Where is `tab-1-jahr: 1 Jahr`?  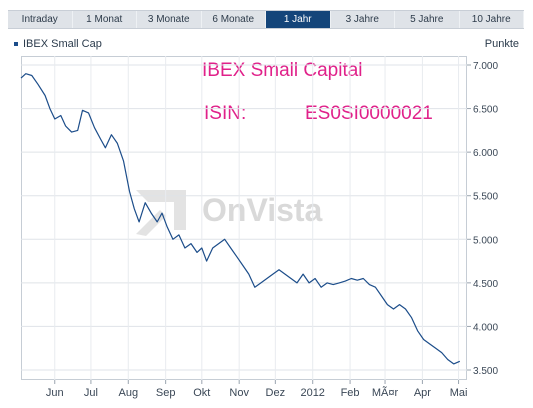 tab-1-jahr: 1 Jahr is located at coordinates (298, 19).